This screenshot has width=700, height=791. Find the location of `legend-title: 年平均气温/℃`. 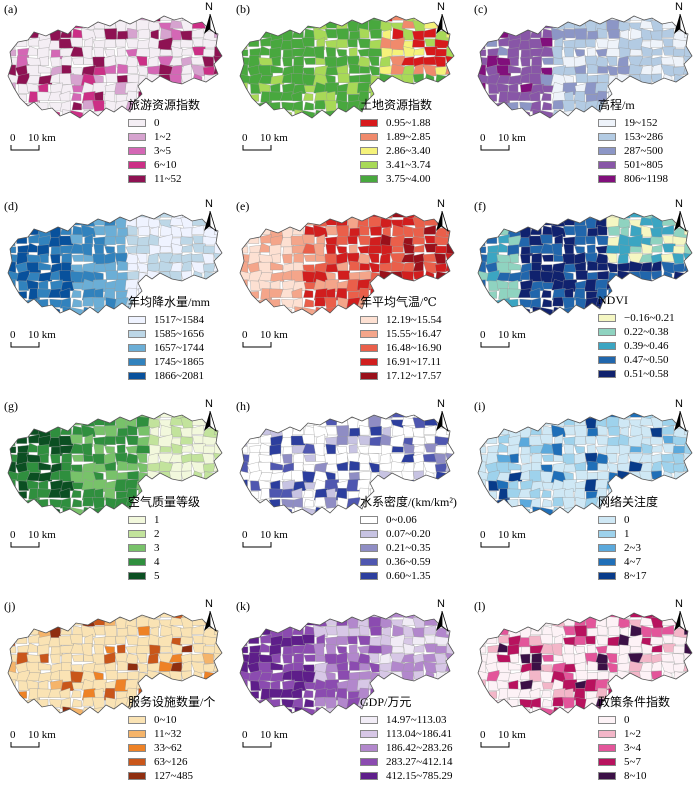

legend-title: 年平均气温/℃ is located at coordinates (398, 302).